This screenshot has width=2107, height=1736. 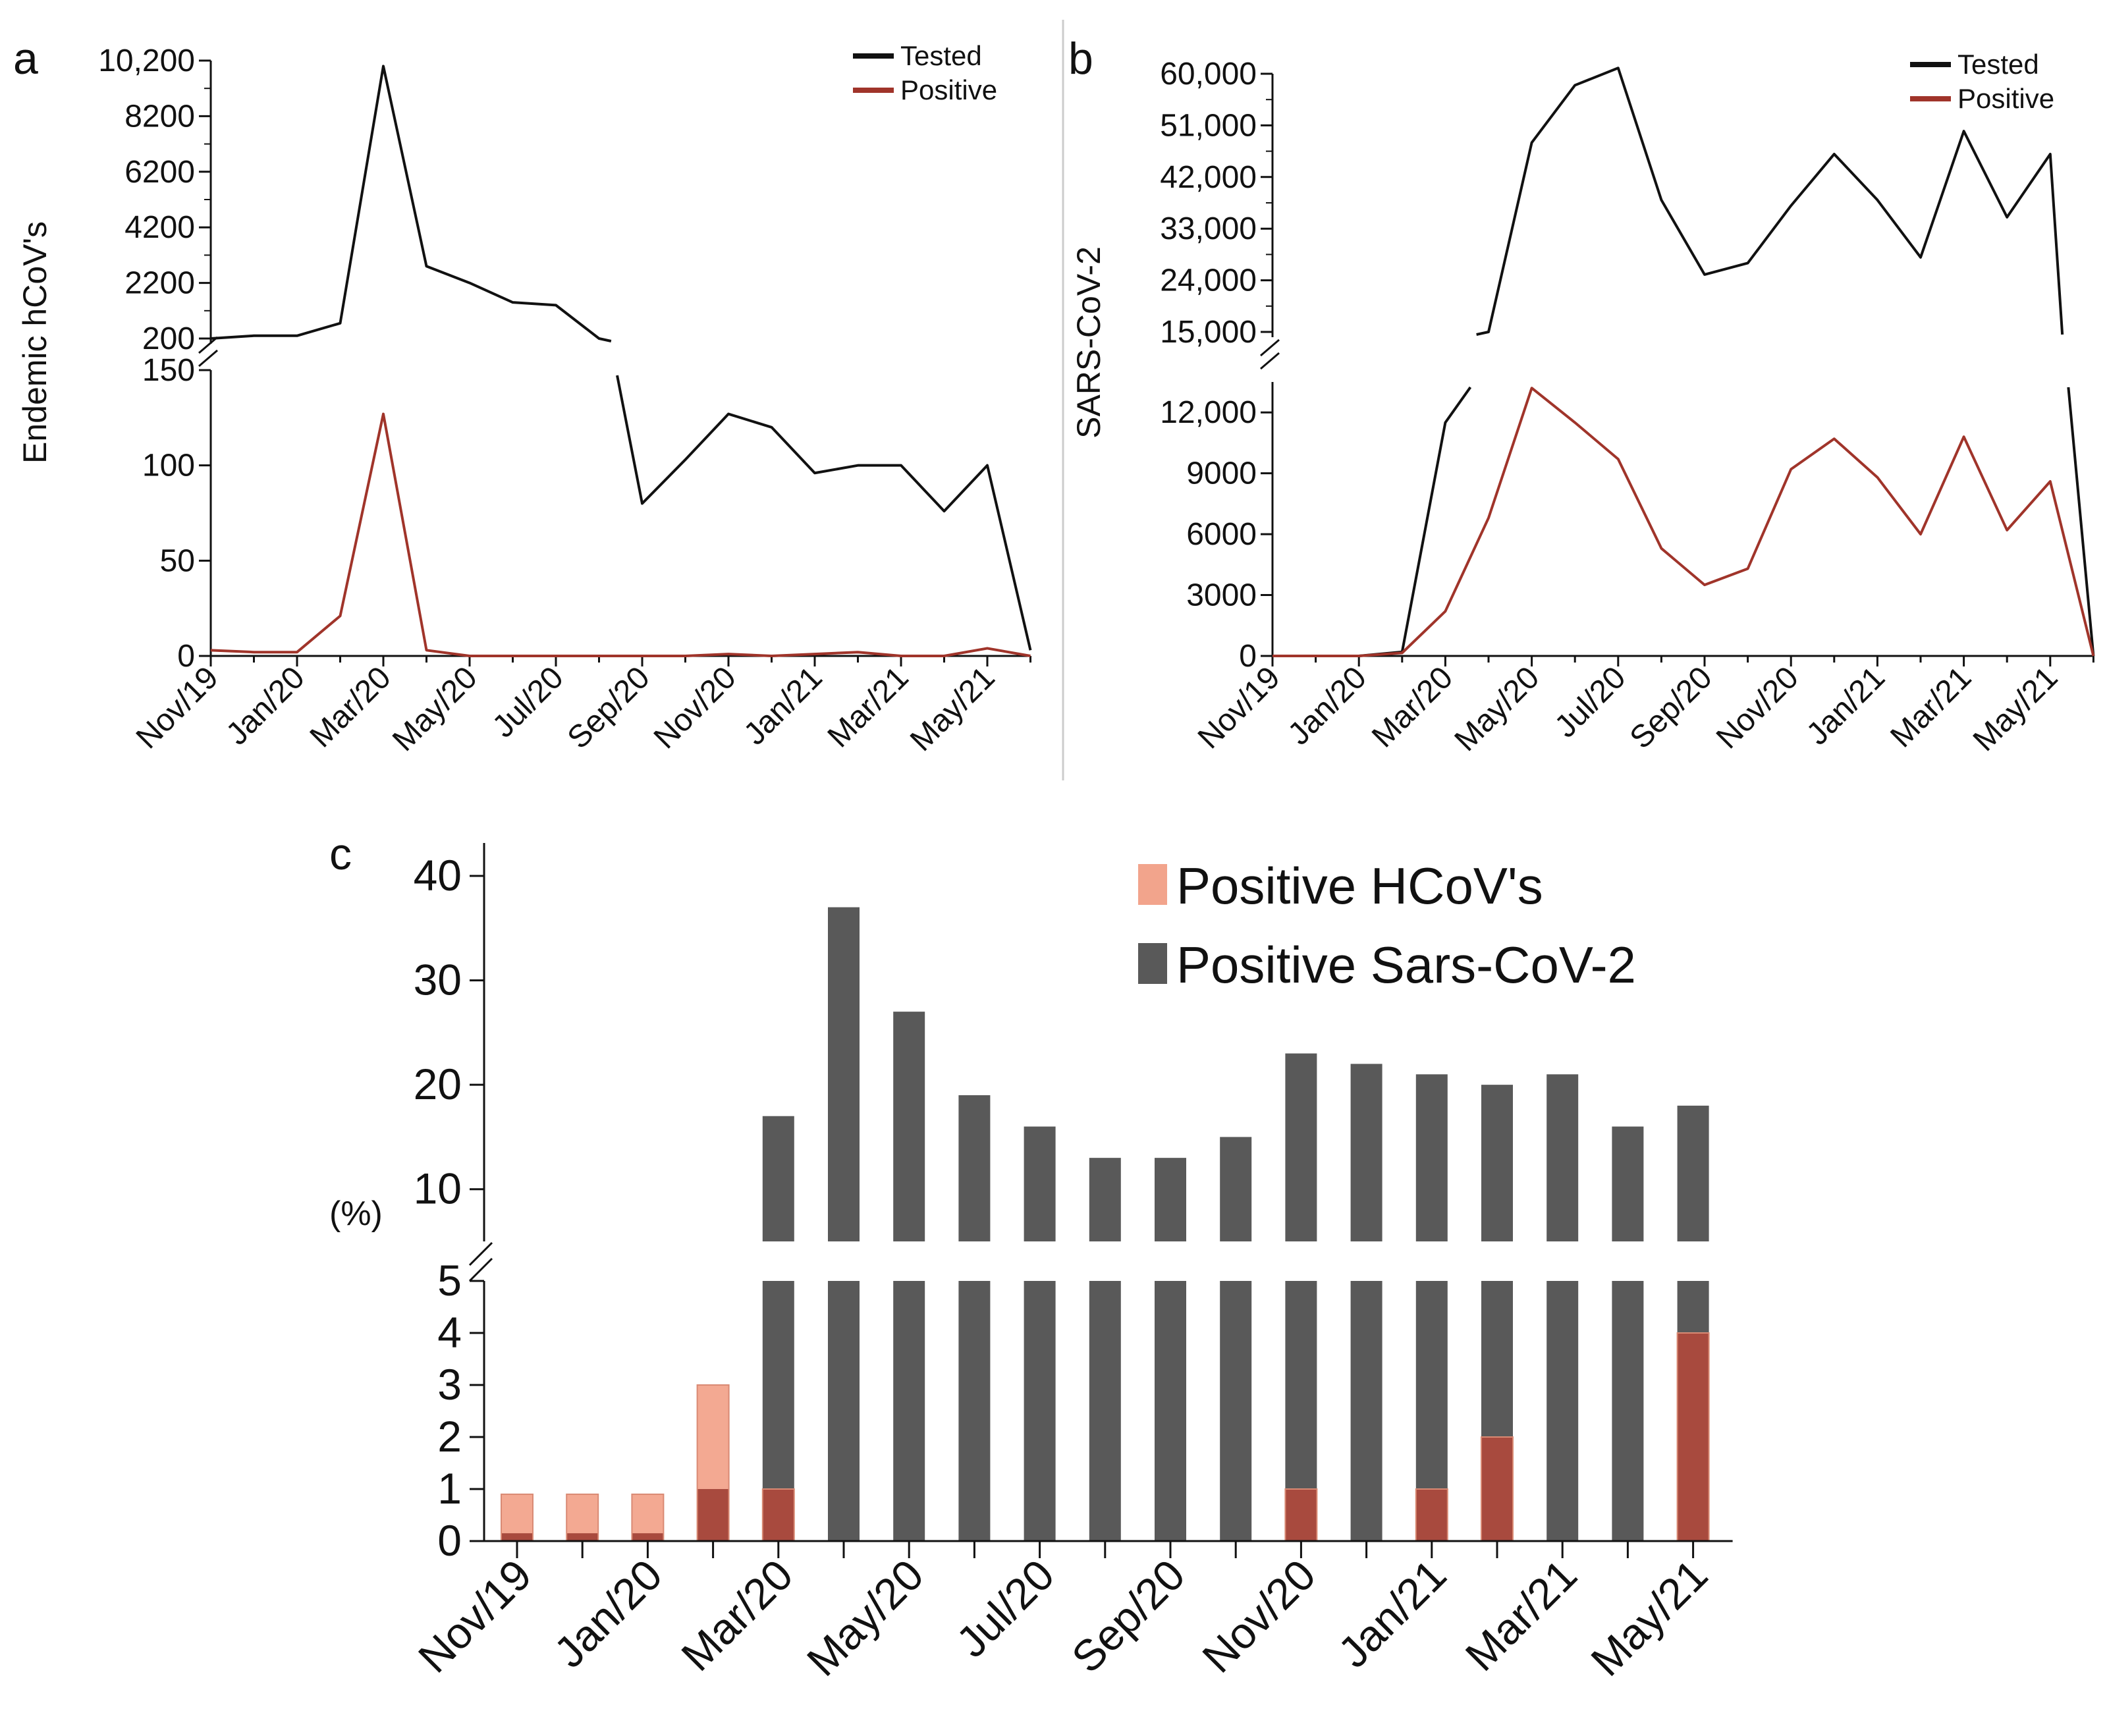 I want to click on y-tick-label-c: 10, so click(x=438, y=1188).